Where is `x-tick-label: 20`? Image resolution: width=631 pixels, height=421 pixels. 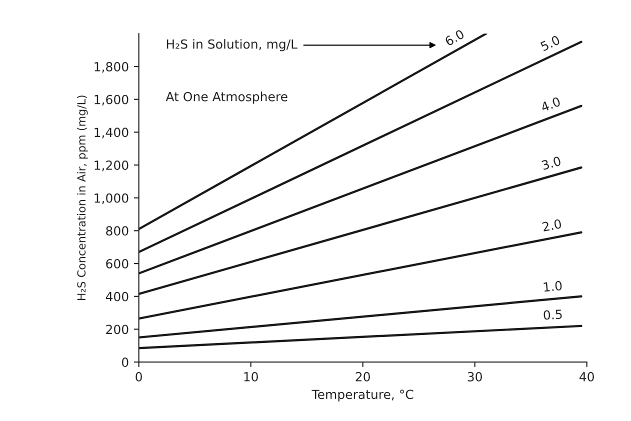 x-tick-label: 20 is located at coordinates (363, 377).